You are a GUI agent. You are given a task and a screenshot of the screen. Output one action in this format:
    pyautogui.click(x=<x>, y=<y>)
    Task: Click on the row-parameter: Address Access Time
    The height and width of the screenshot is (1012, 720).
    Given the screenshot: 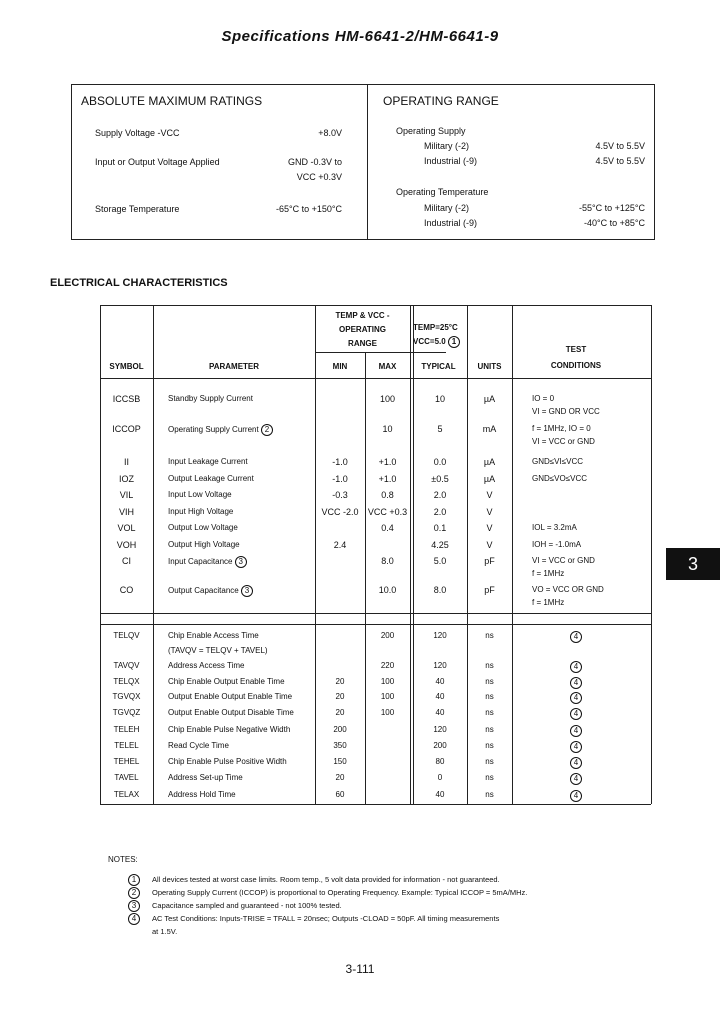 What is the action you would take?
    pyautogui.click(x=206, y=665)
    